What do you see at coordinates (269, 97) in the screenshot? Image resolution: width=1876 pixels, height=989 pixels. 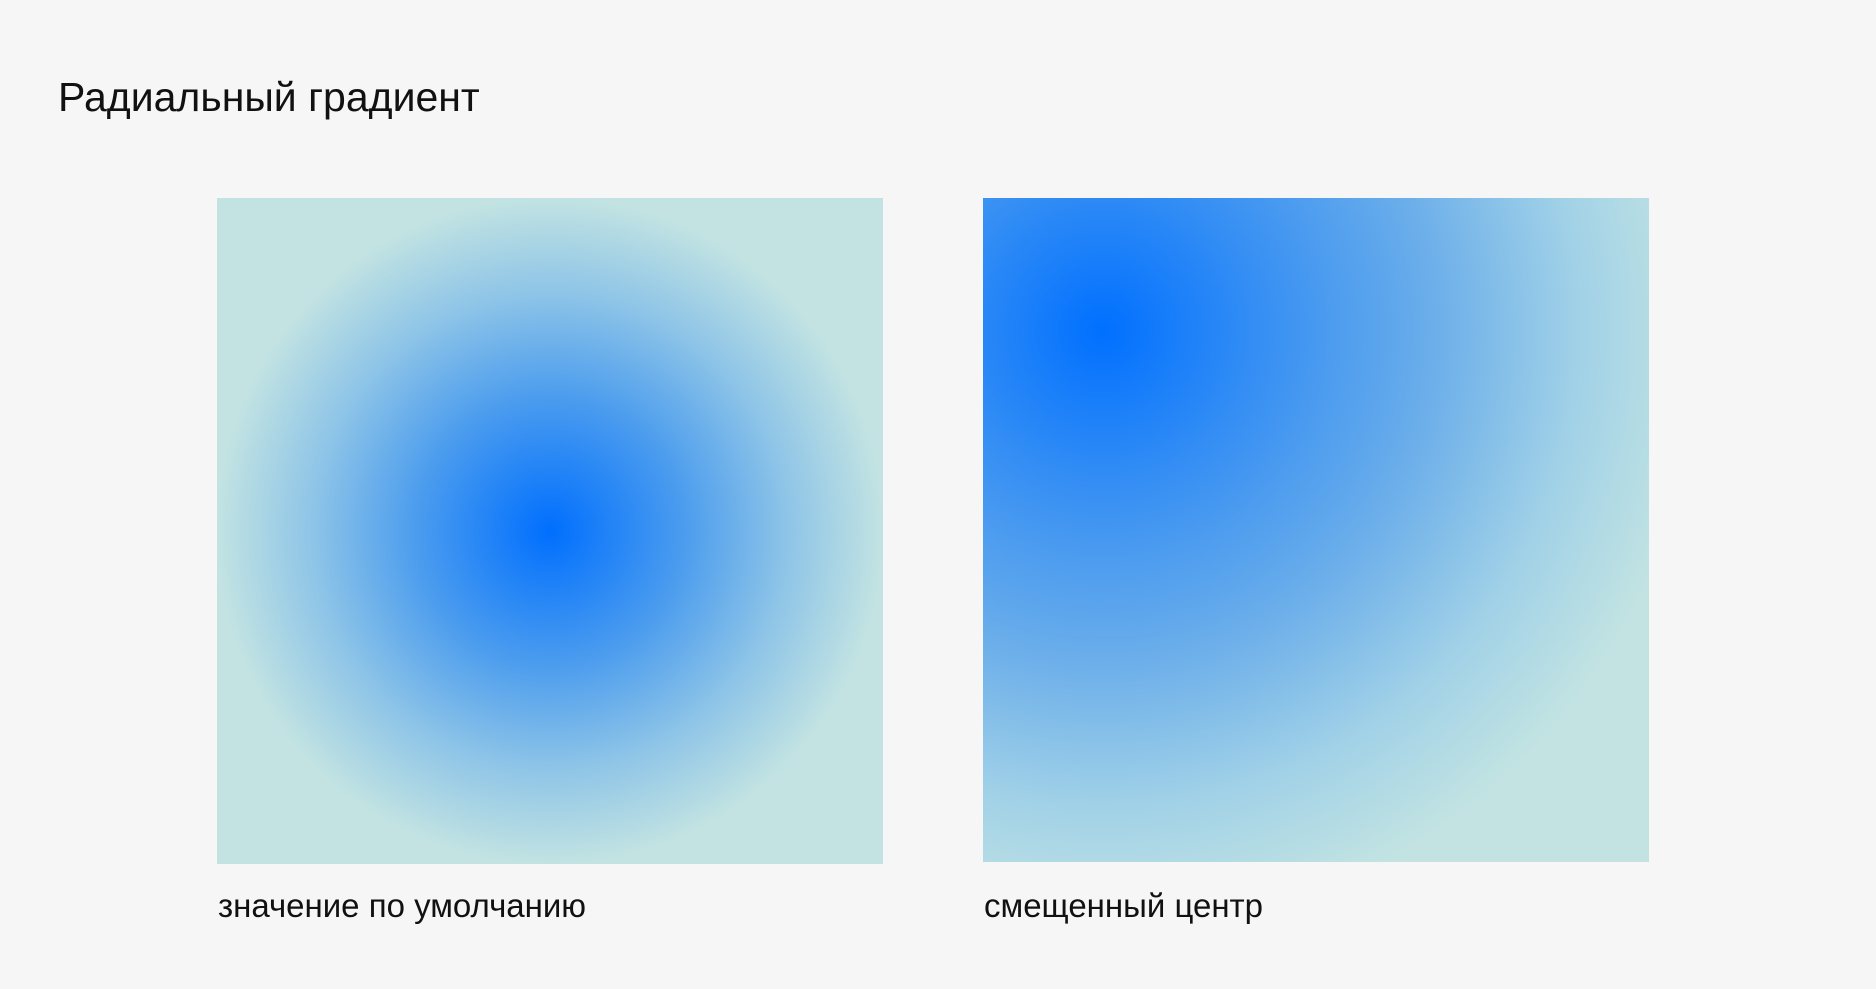 I see `page-title: Радиальный градиент` at bounding box center [269, 97].